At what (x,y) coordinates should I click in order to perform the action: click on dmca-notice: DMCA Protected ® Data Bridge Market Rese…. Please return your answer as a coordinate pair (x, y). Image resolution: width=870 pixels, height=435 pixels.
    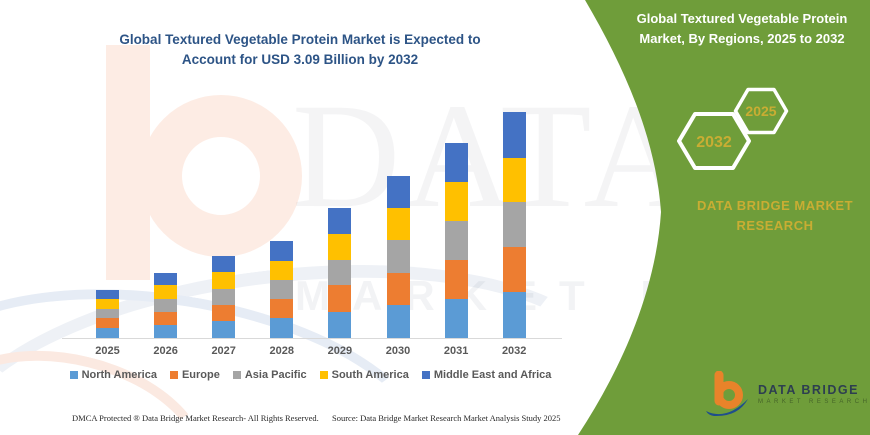
    Looking at the image, I should click on (195, 418).